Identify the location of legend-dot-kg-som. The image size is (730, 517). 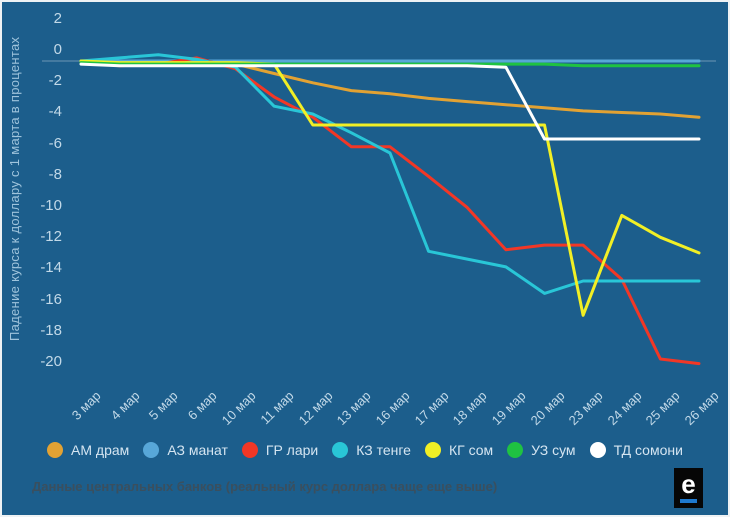
(432, 450).